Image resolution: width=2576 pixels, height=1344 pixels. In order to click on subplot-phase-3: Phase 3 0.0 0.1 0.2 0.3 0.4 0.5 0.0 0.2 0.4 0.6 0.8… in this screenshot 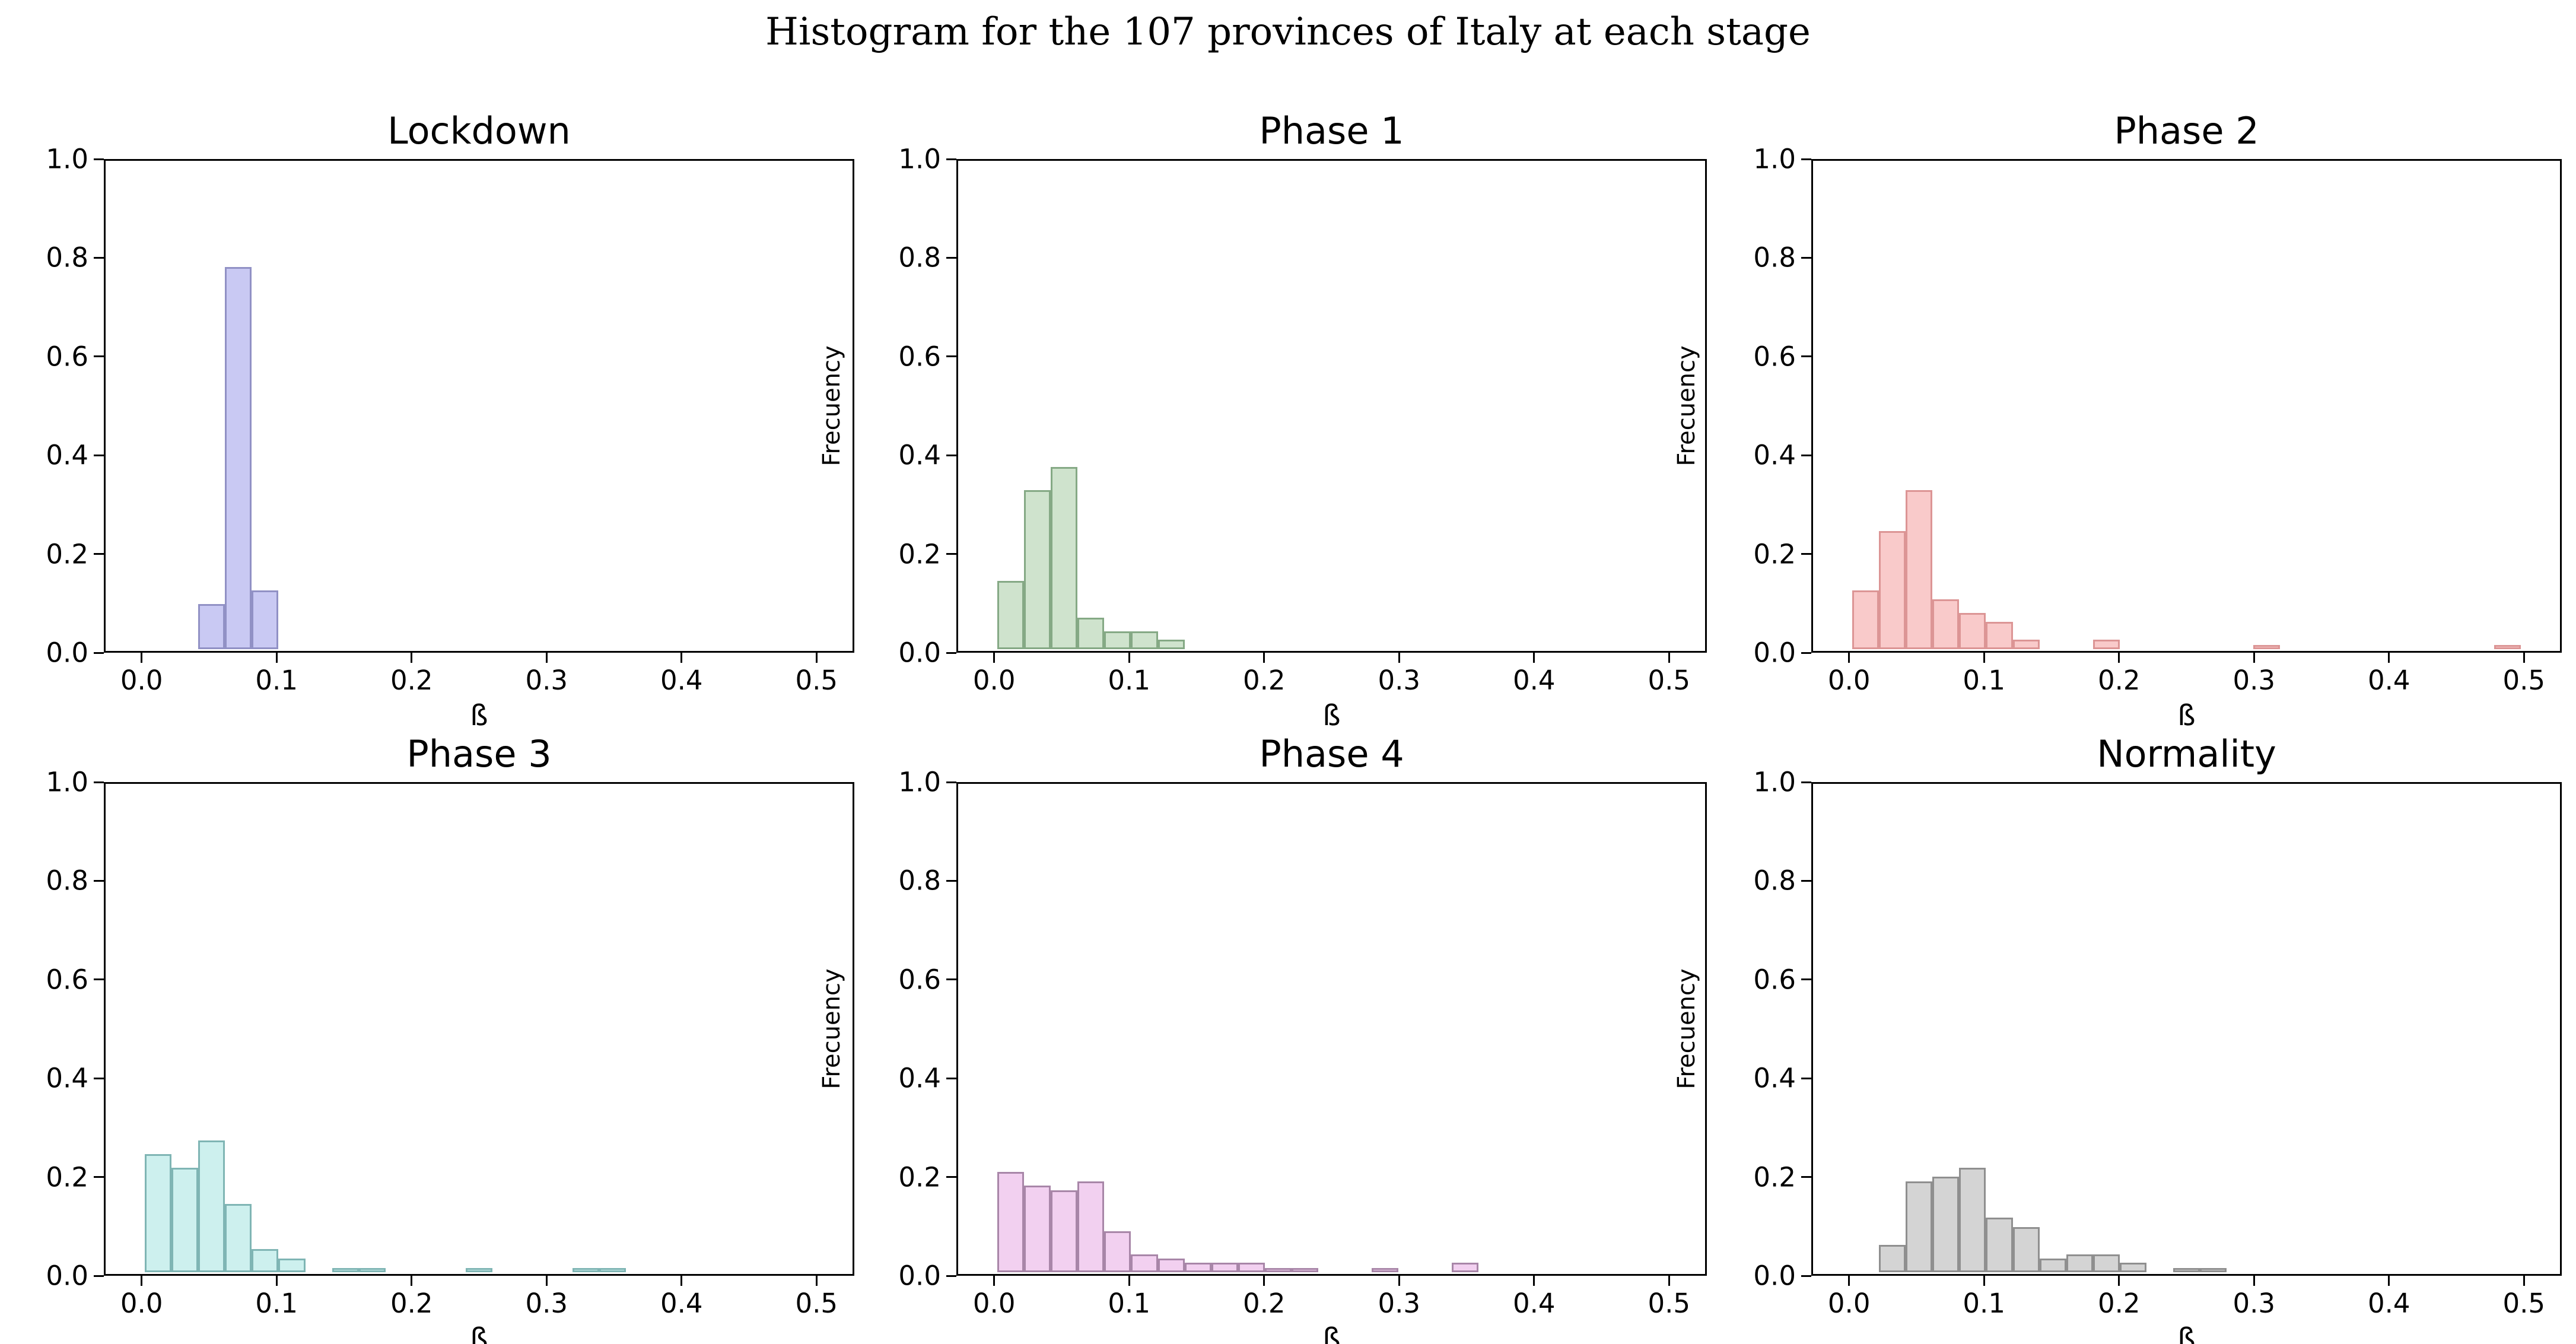, I will do `click(450, 1040)`.